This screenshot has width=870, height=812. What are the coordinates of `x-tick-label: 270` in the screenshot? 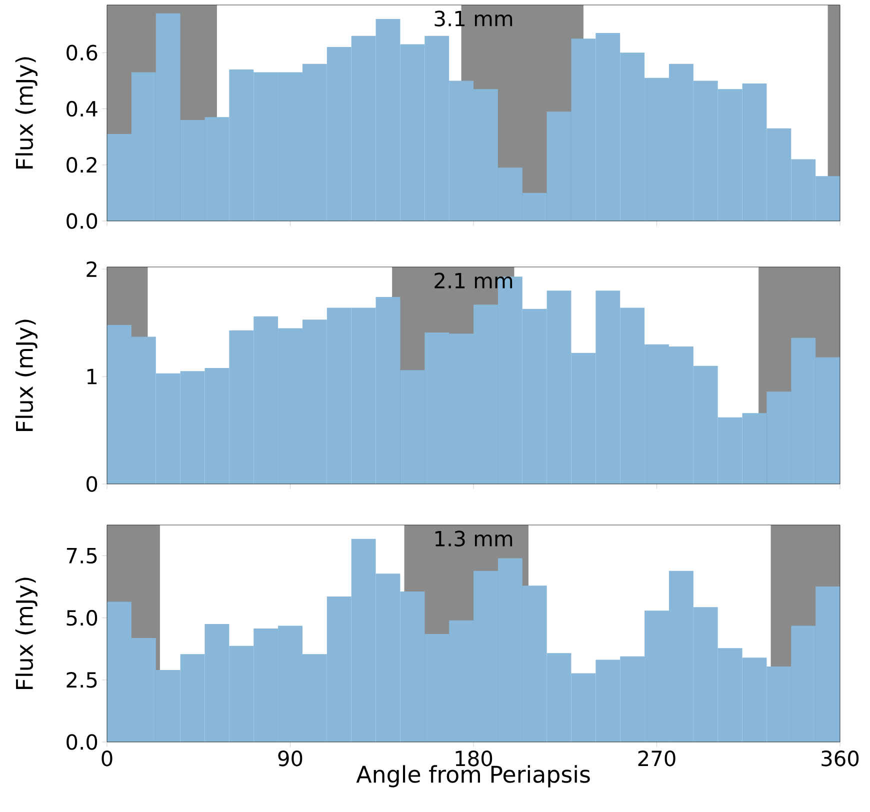 It's located at (657, 758).